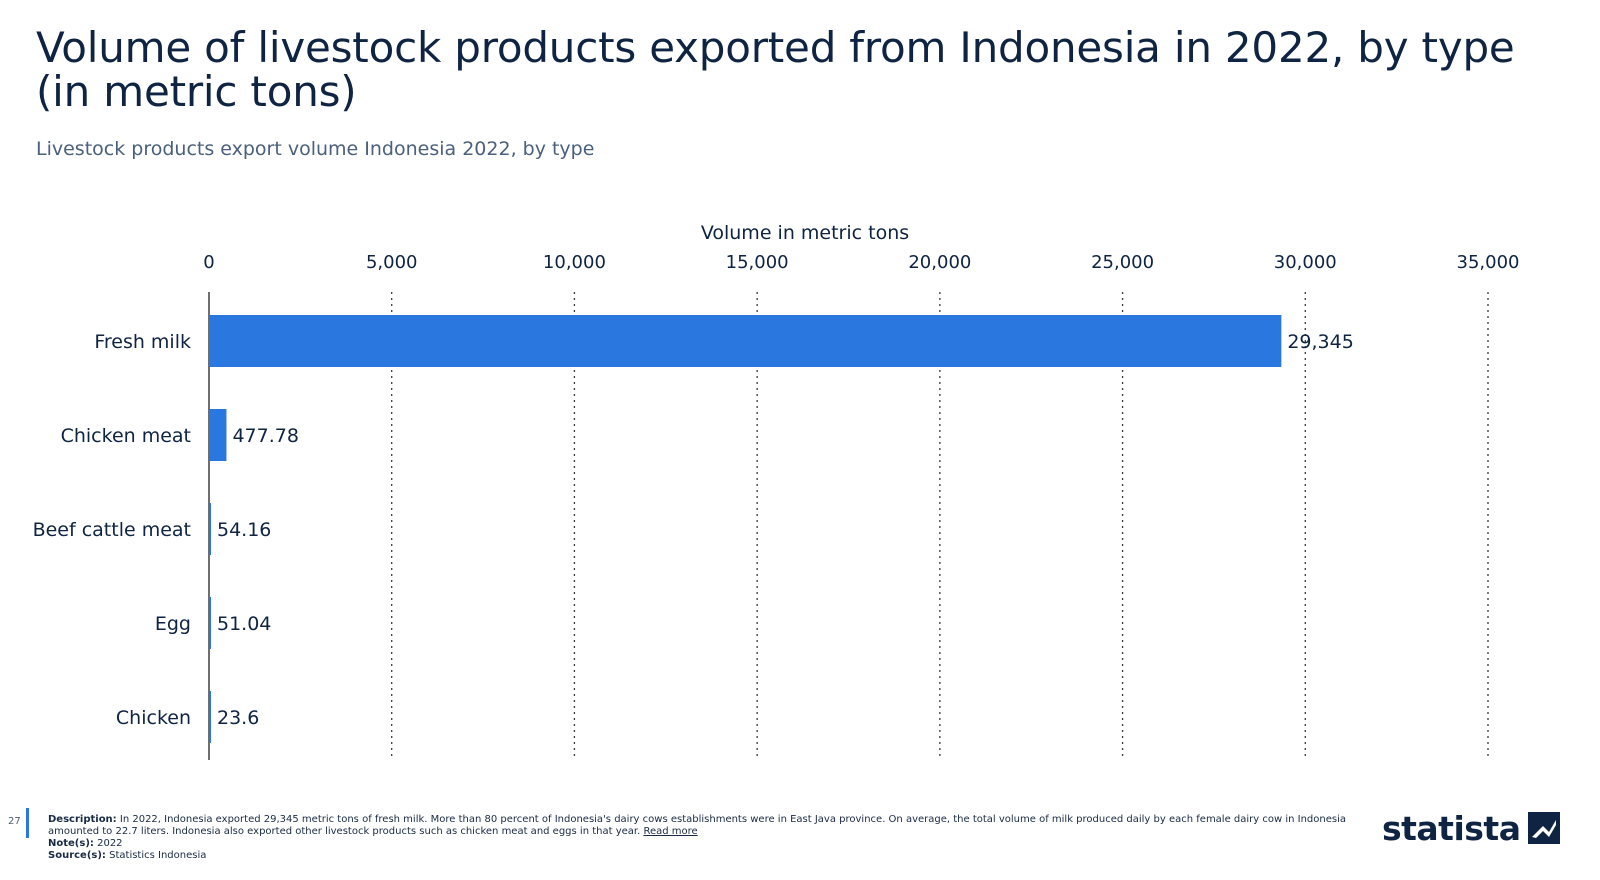 The width and height of the screenshot is (1600, 880). I want to click on x-tick-label: 15,000, so click(757, 262).